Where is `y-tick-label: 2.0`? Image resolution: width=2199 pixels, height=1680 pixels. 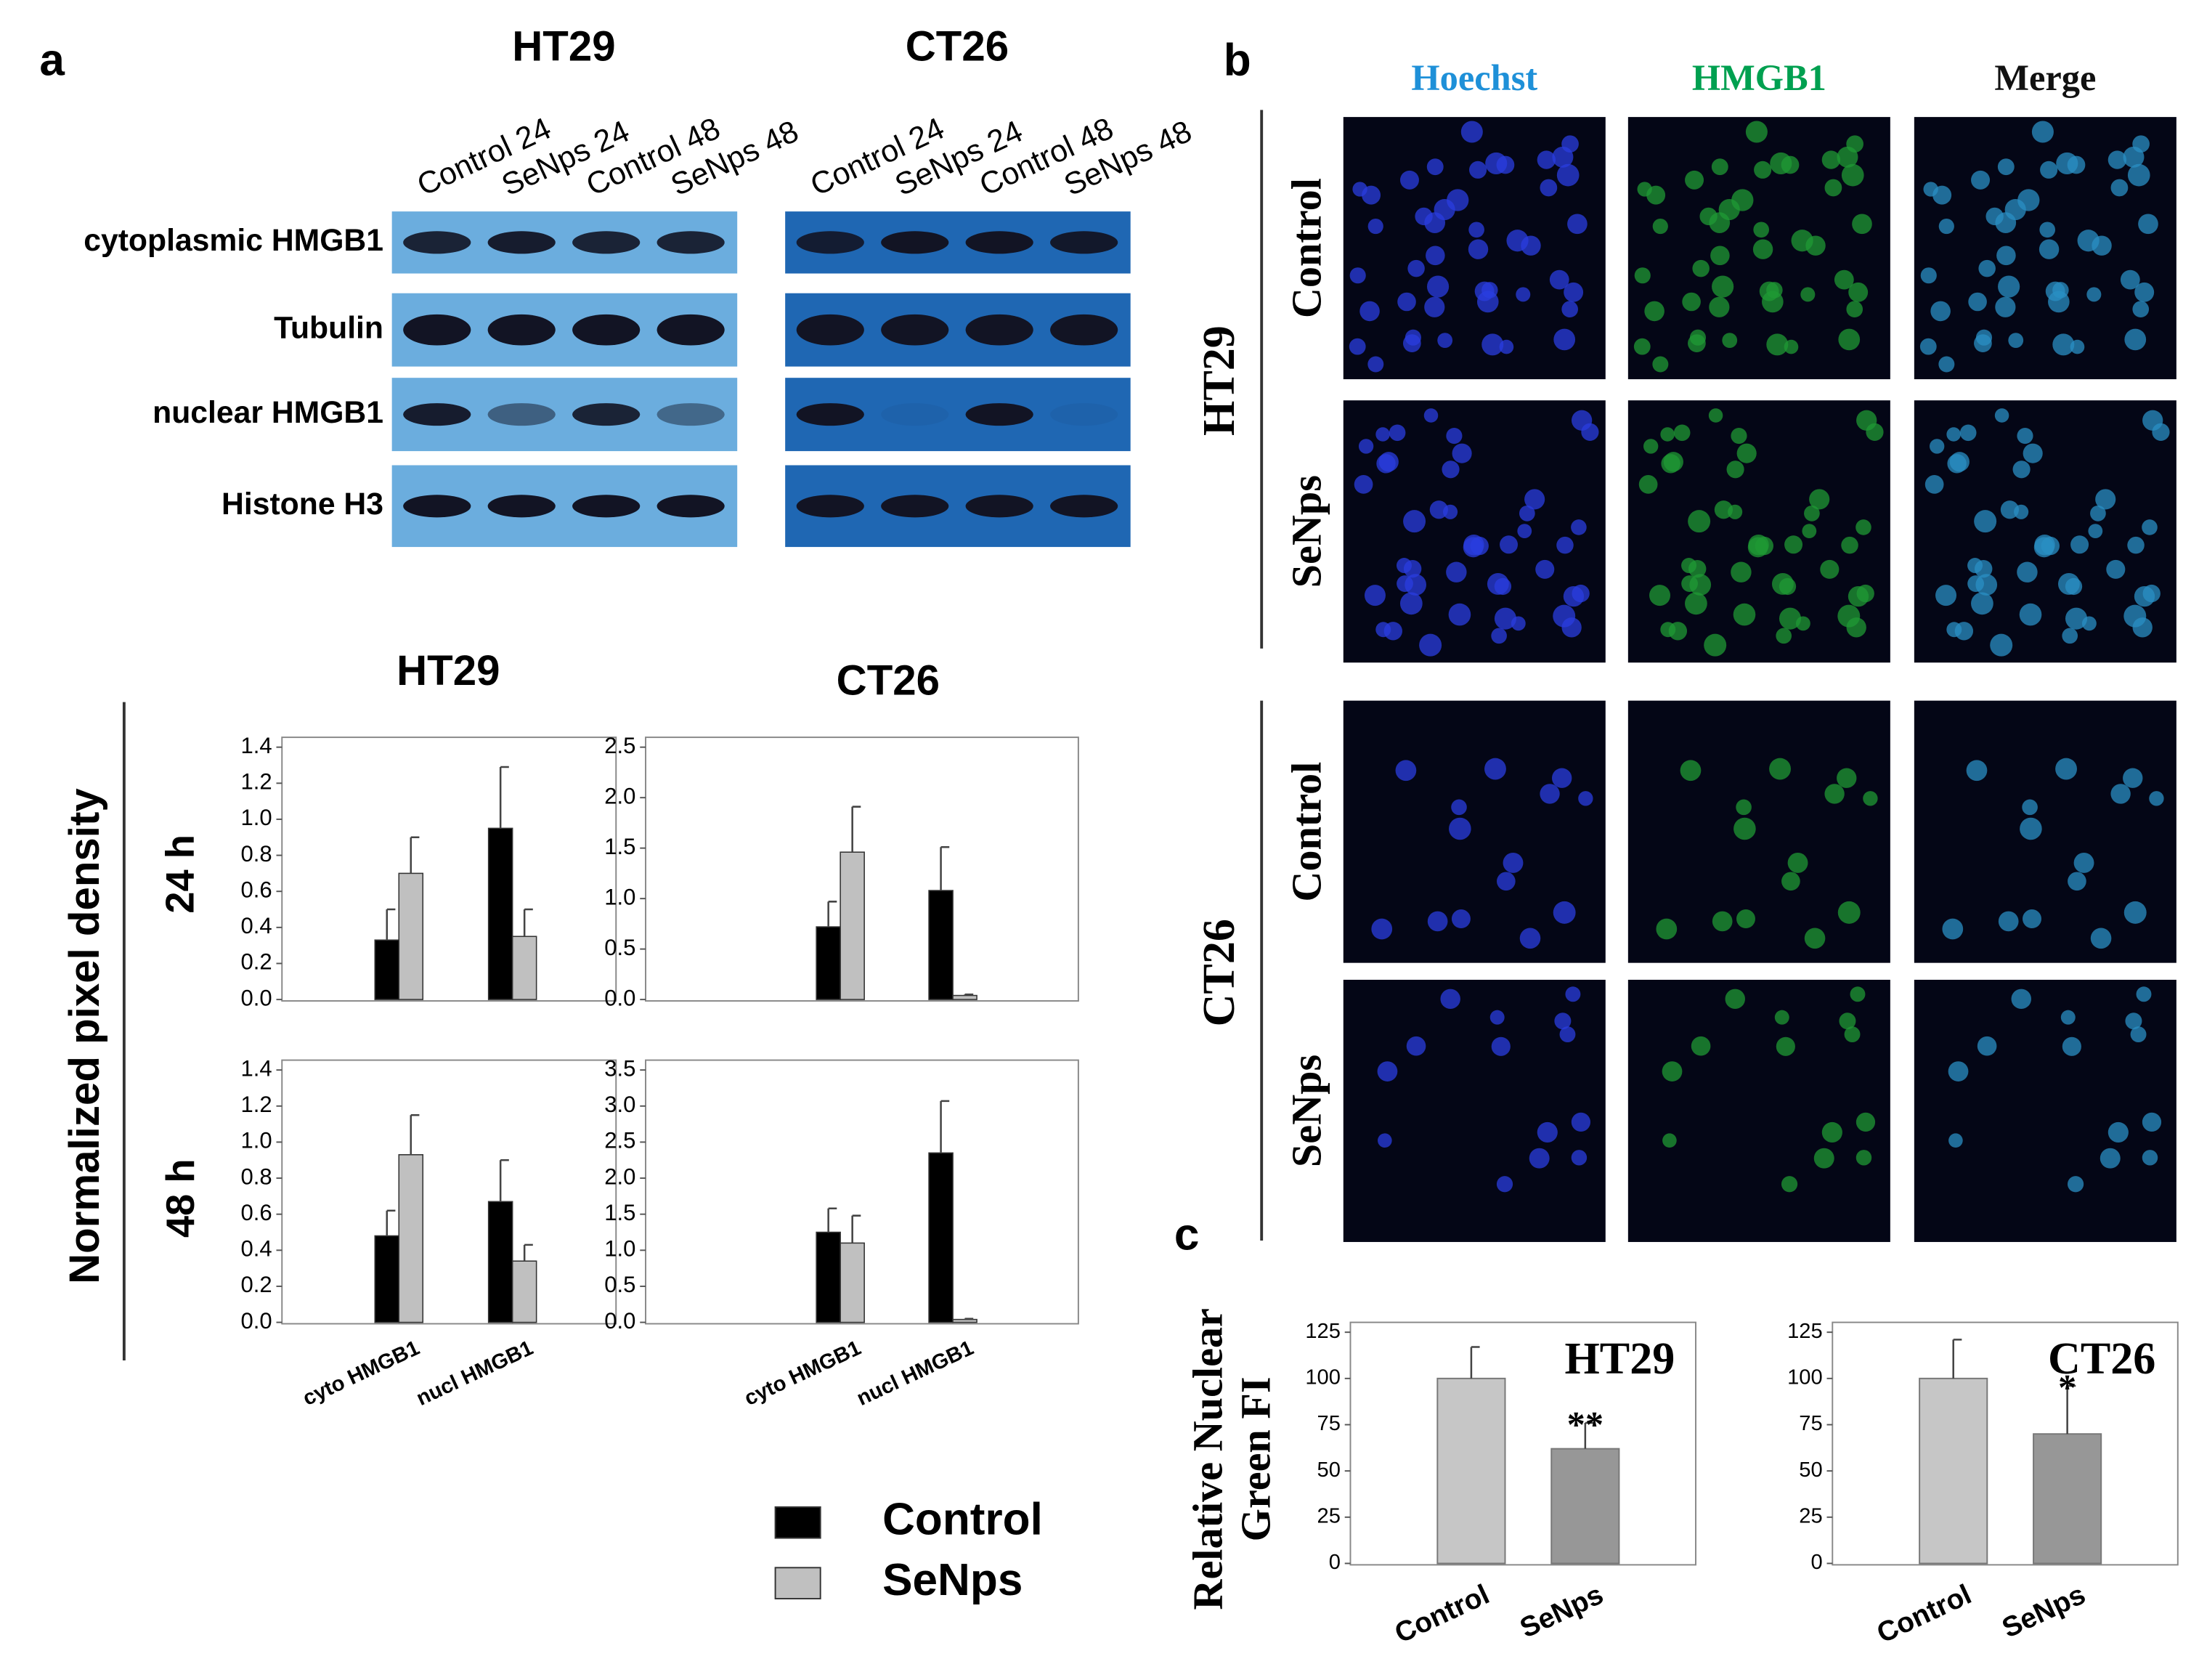
y-tick-label: 2.0 is located at coordinates (619, 1176).